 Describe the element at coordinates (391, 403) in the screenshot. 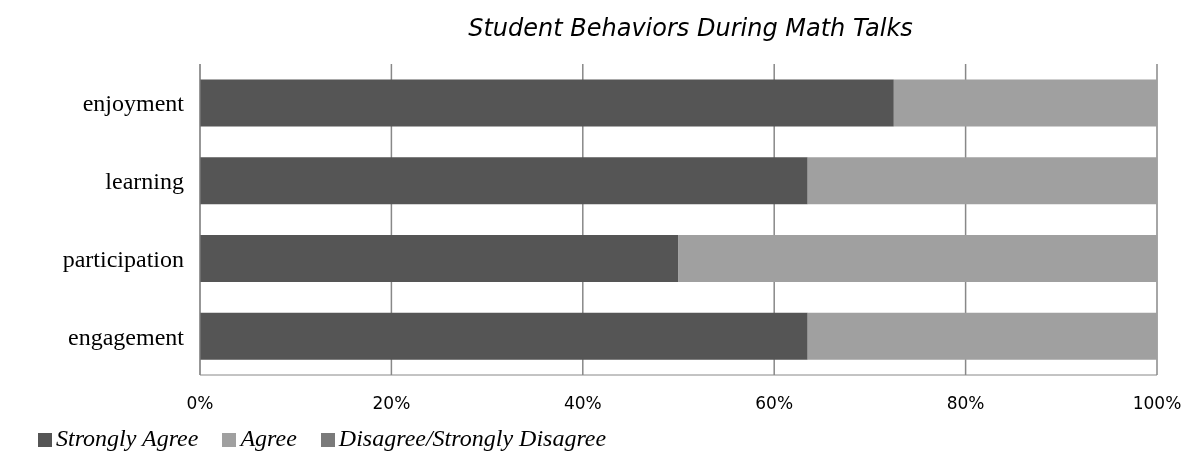

I see `x-tick-label: 20%` at that location.